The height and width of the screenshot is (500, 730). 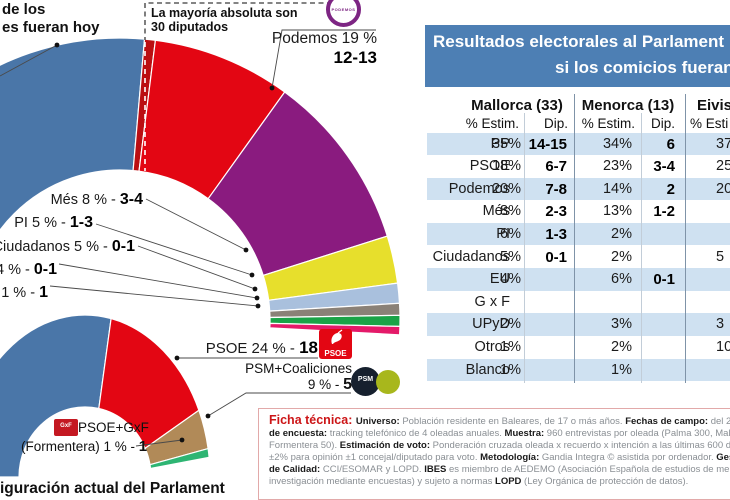 What do you see at coordinates (308, 347) in the screenshot?
I see `psoe-current-seats: 18` at bounding box center [308, 347].